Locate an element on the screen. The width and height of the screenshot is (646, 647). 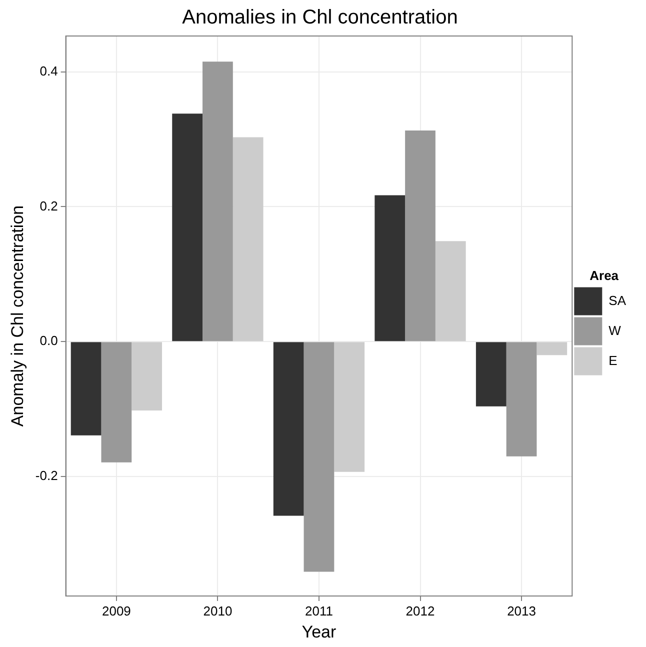
y-tick-label: 0.0 is located at coordinates (49, 340).